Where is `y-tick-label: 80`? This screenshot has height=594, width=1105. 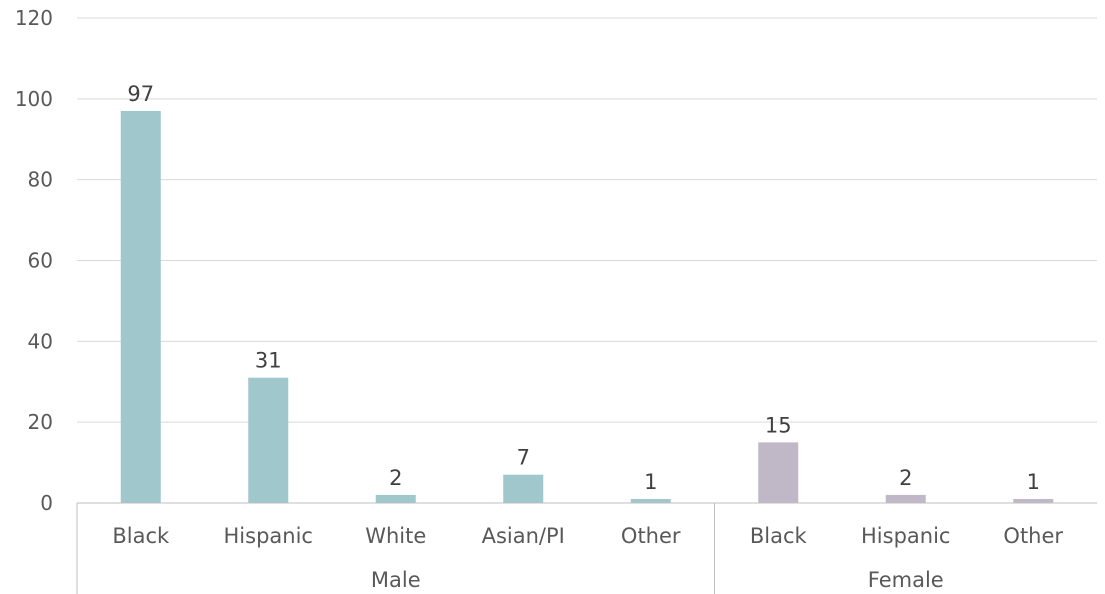
y-tick-label: 80 is located at coordinates (40, 180).